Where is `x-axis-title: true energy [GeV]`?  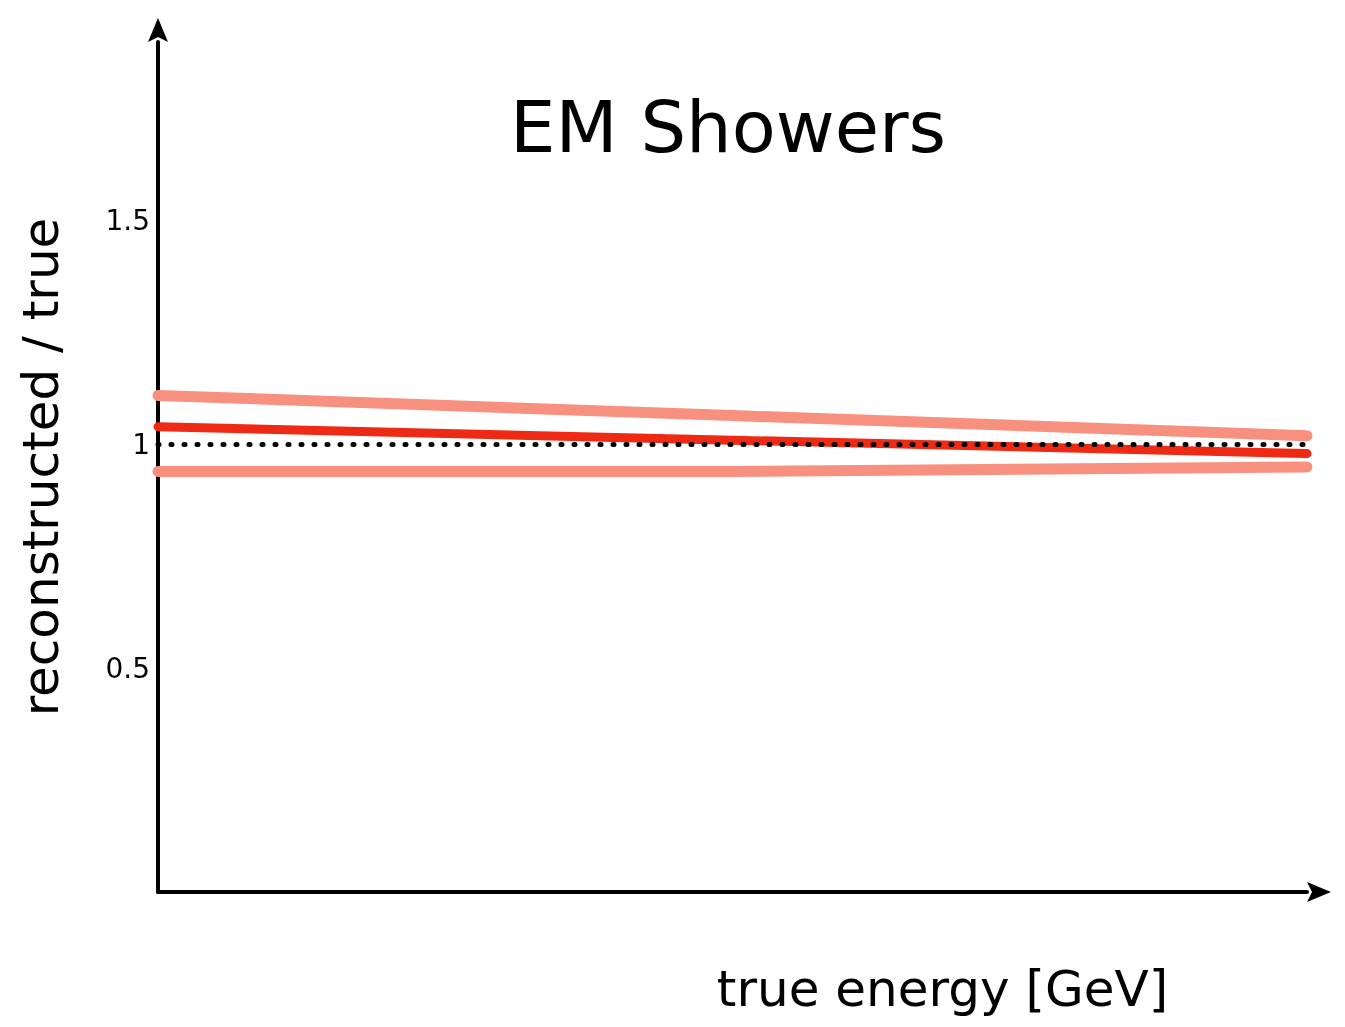 x-axis-title: true energy [GeV] is located at coordinates (942, 989).